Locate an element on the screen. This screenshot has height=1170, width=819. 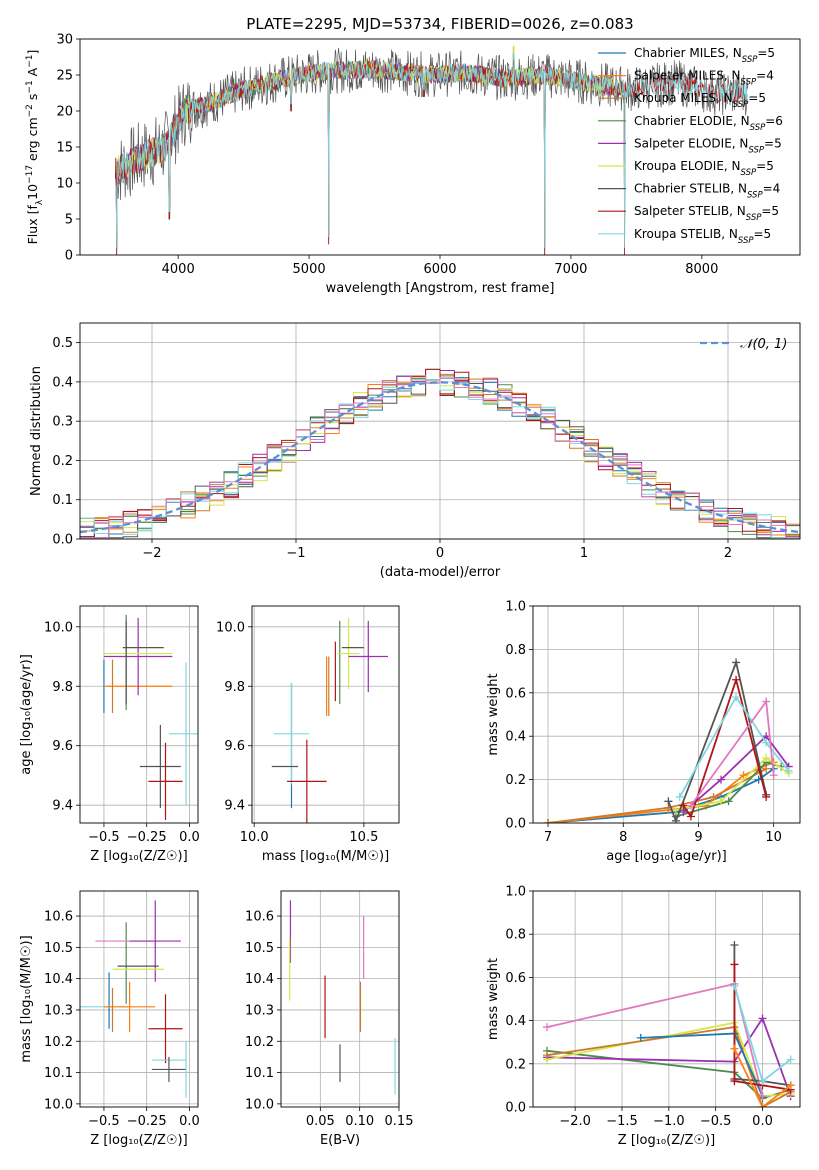
legend-label: Kroupa STELIB, N is located at coordinates (686, 234).